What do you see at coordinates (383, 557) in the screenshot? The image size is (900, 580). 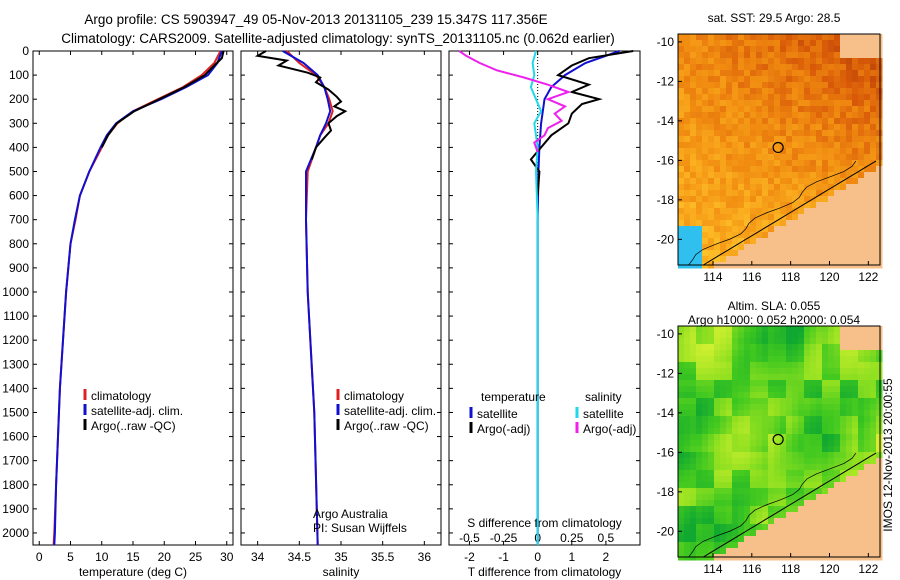 I see `salinity-xtick-label: 35.5` at bounding box center [383, 557].